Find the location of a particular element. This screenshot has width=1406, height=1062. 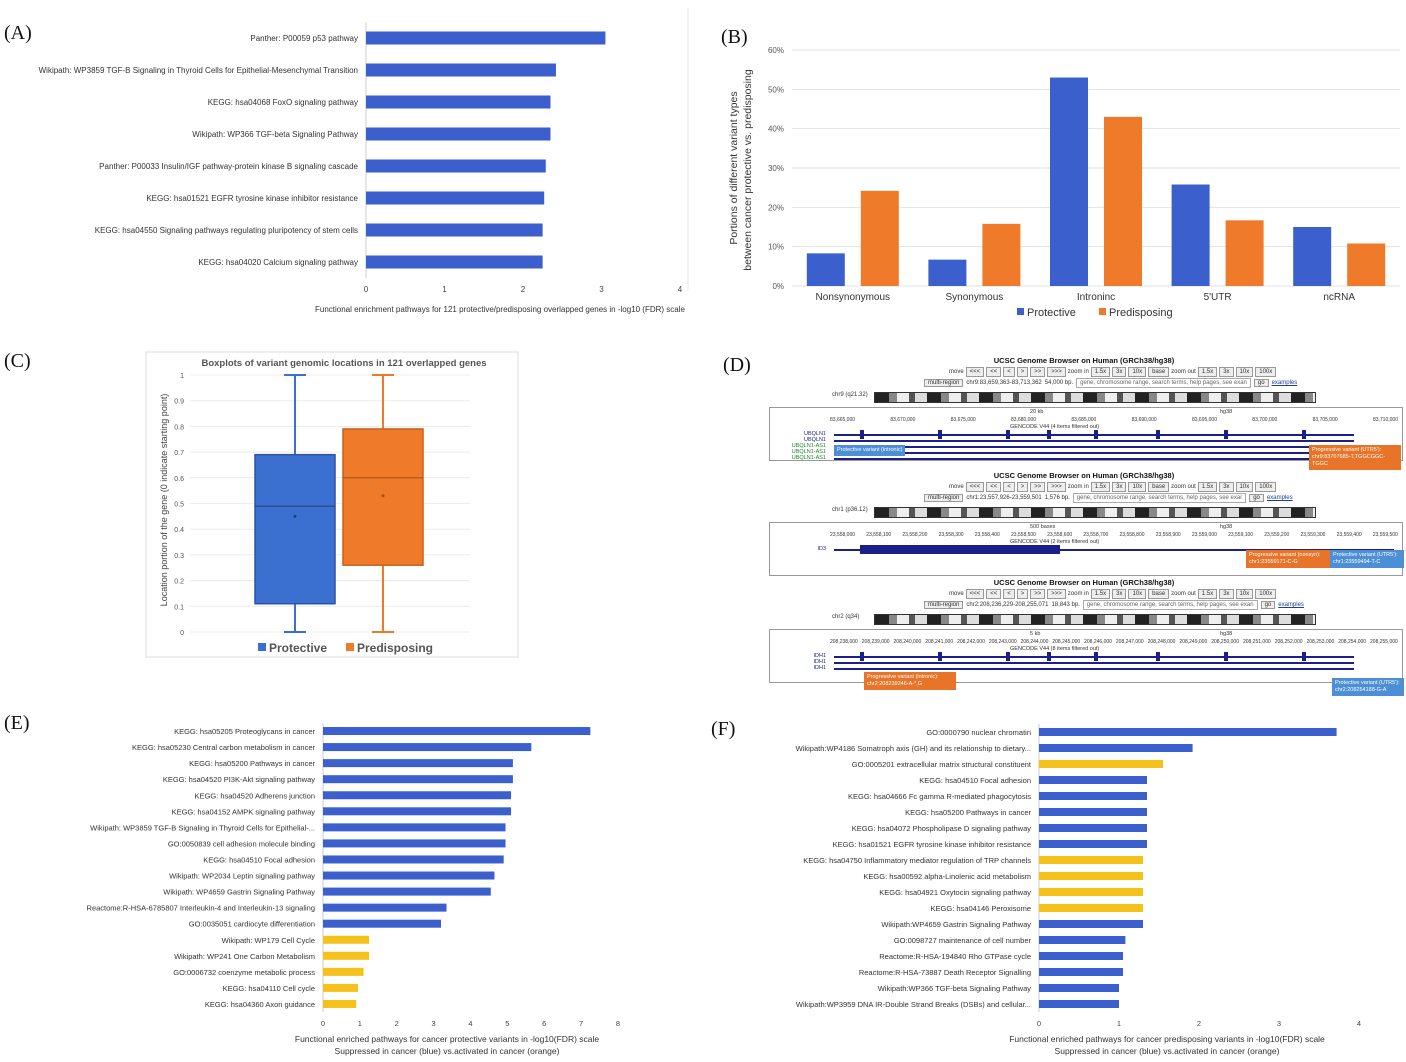

tick-label: 23,558,900 is located at coordinates (1168, 535).